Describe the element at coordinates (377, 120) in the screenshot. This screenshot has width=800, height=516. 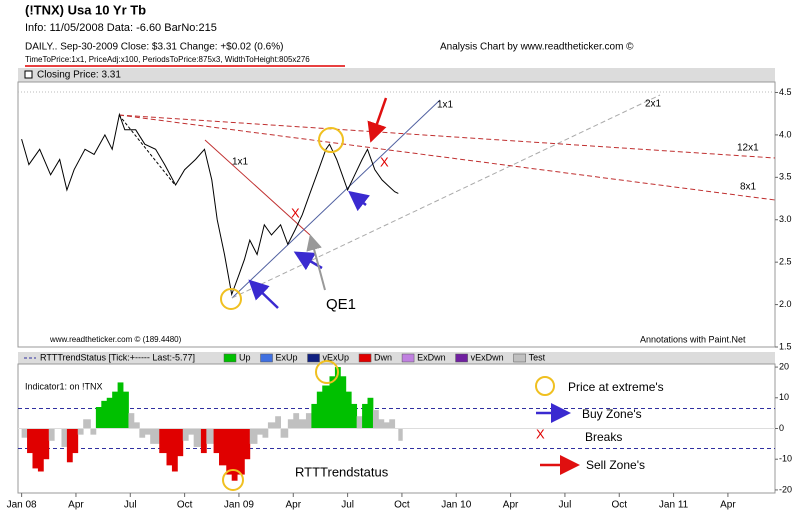
I see `sell-arrow` at that location.